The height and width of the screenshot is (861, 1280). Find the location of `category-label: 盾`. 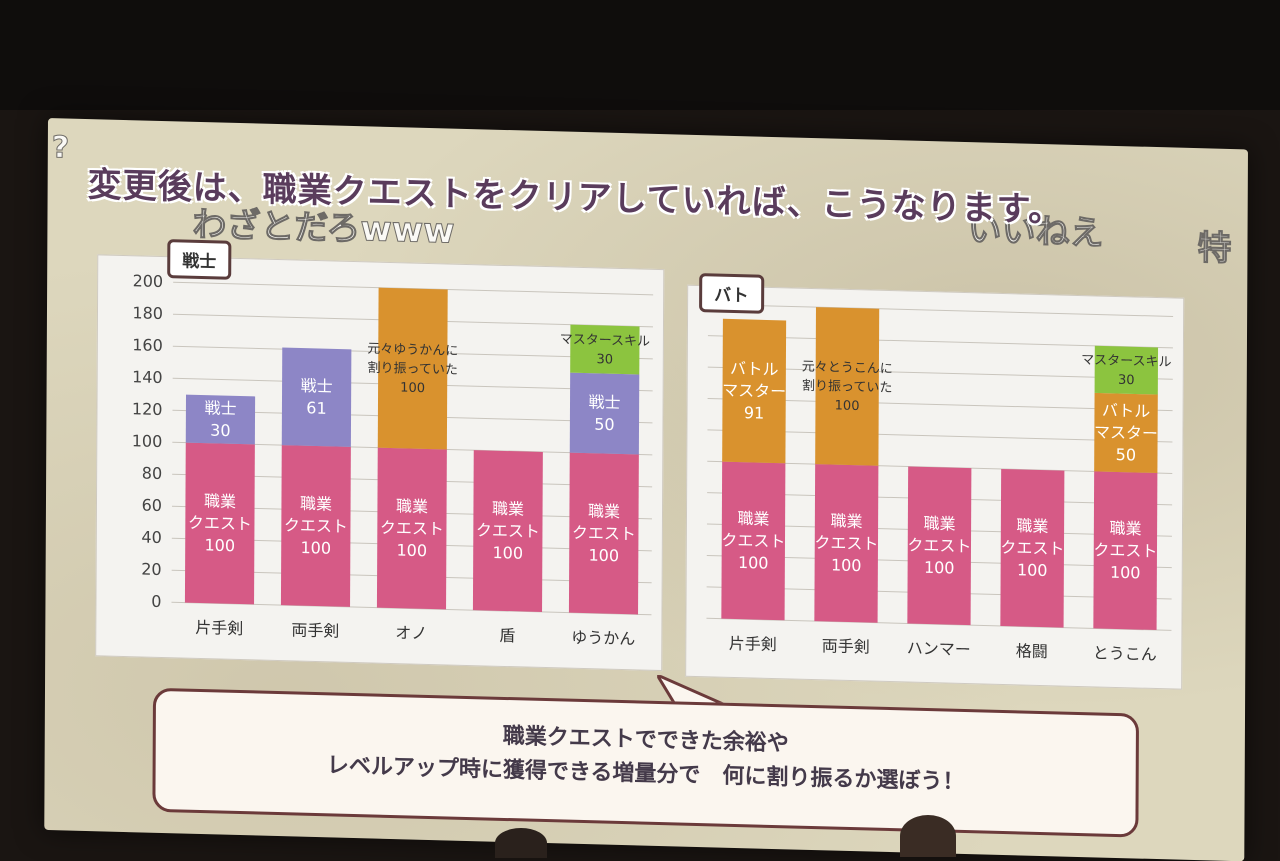

category-label: 盾 is located at coordinates (507, 635).